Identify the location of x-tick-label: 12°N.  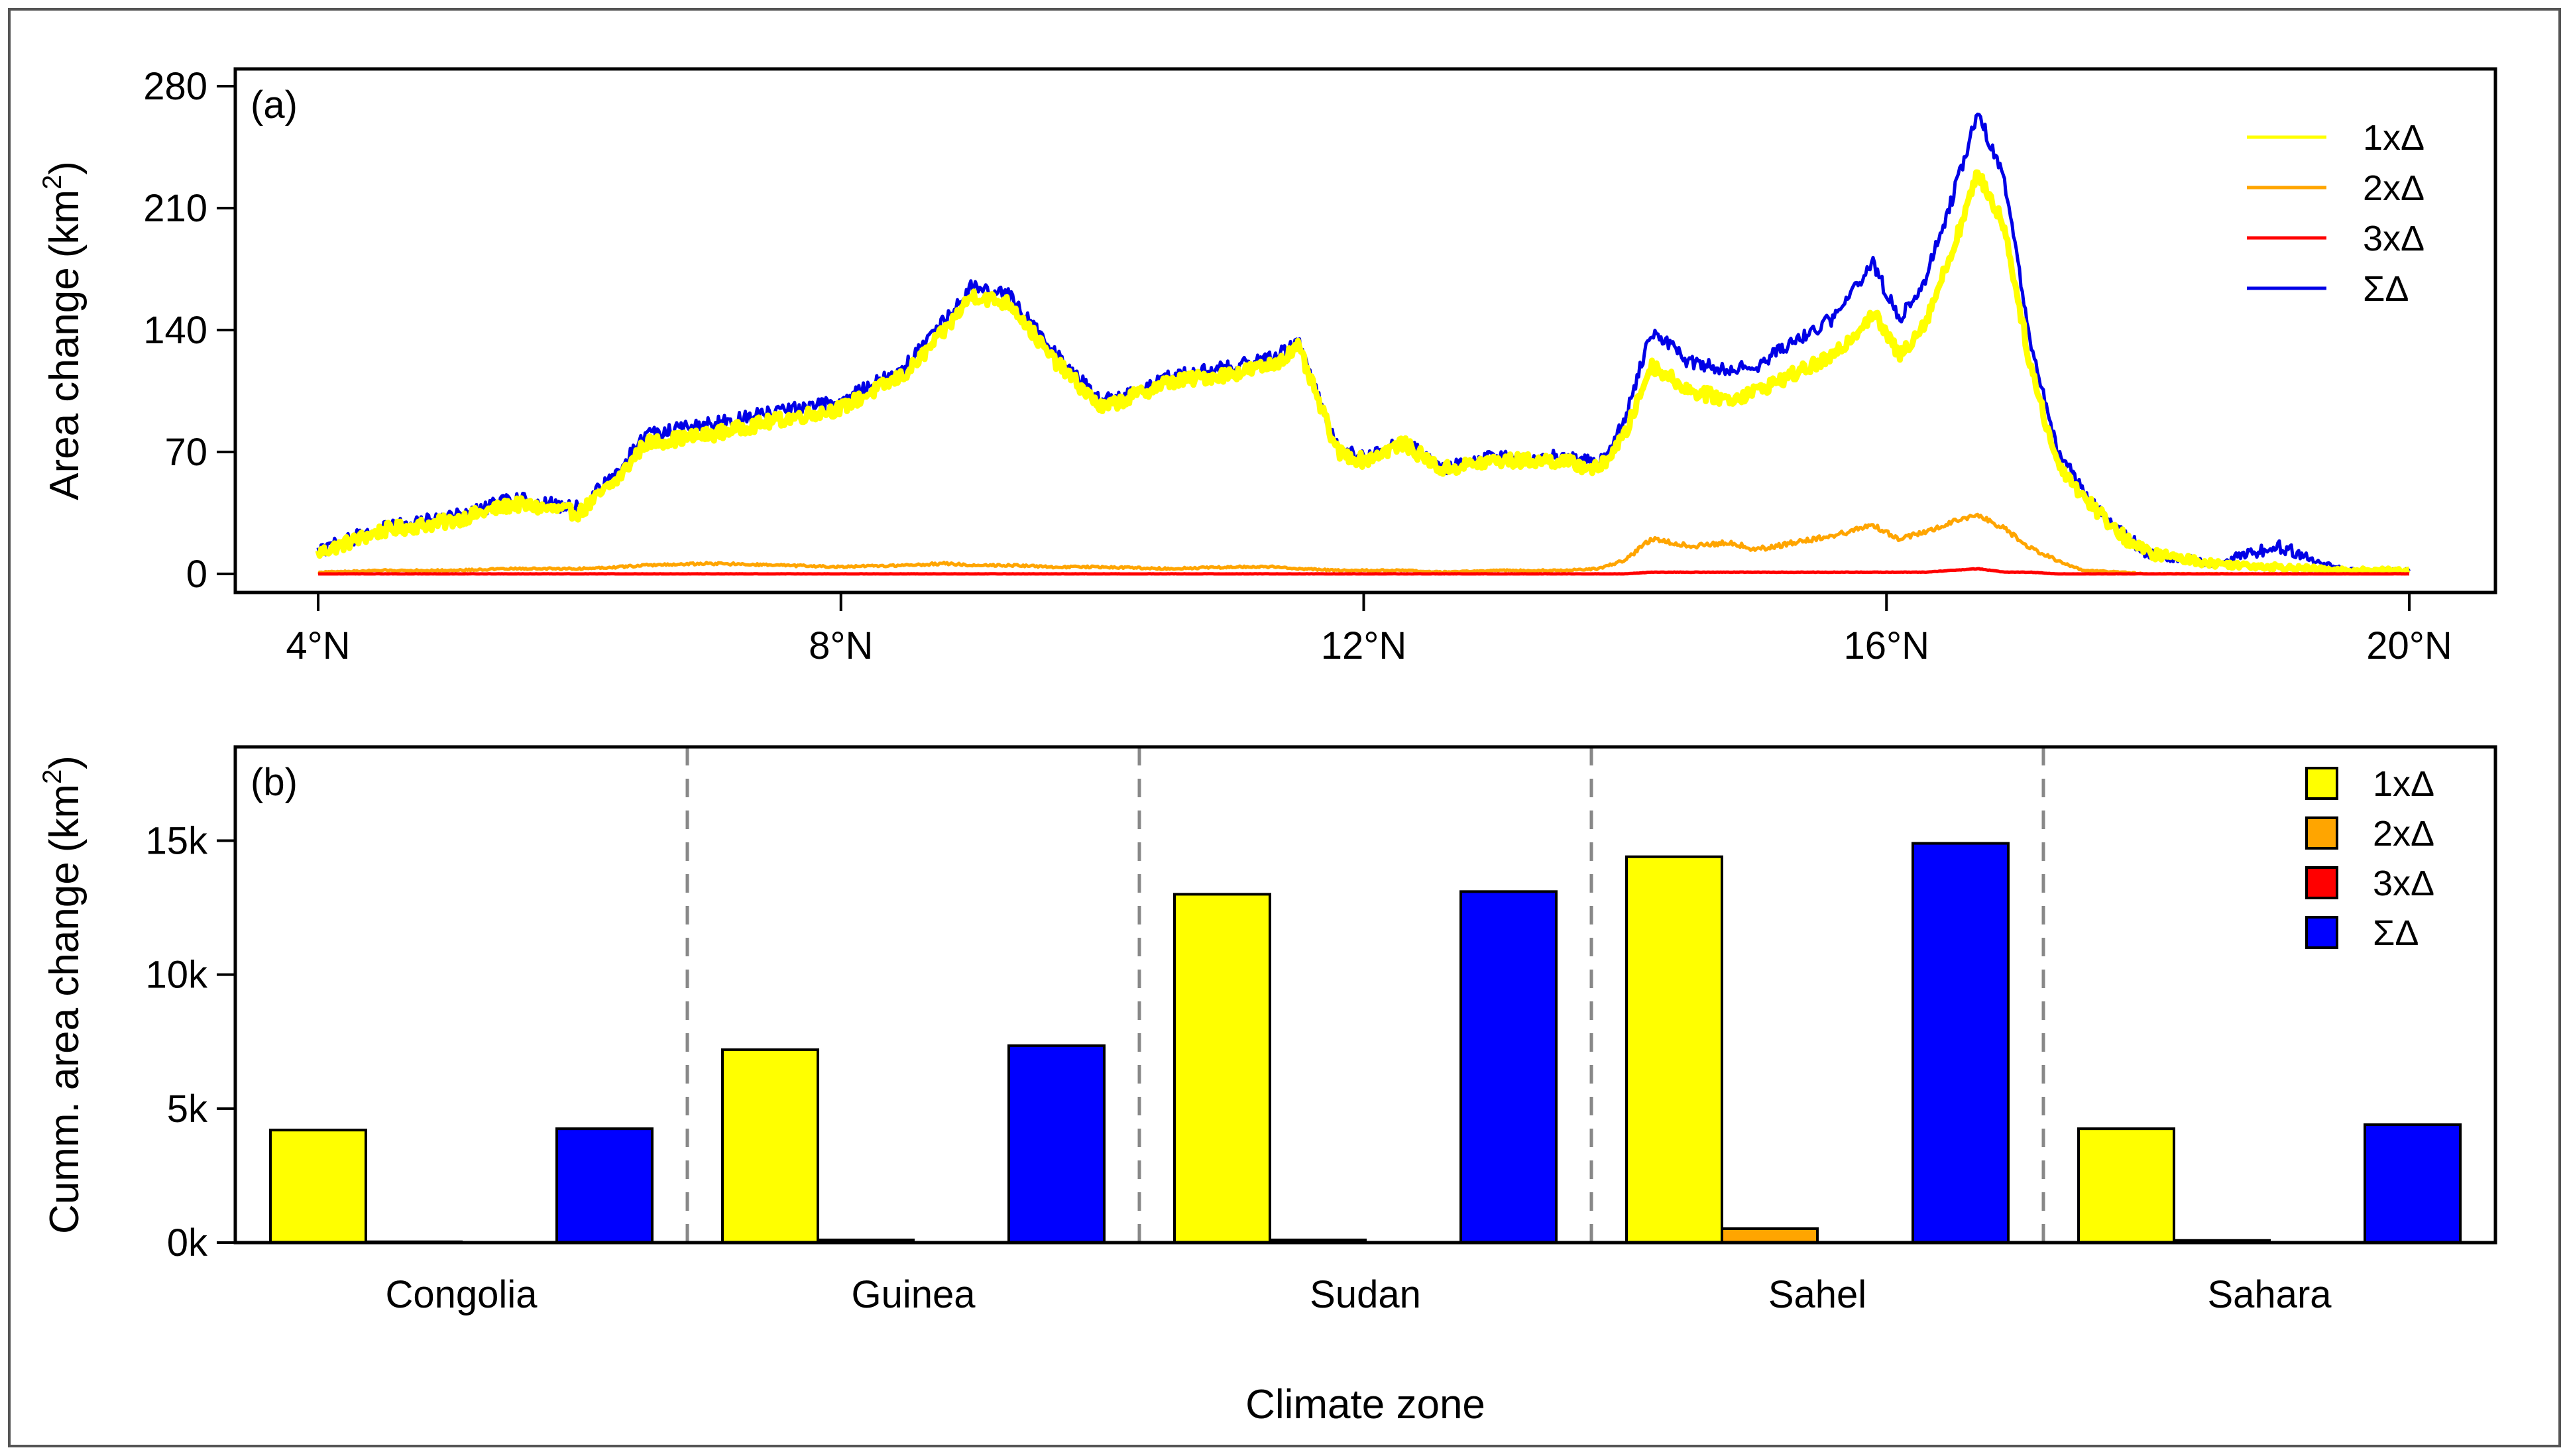
(1364, 646).